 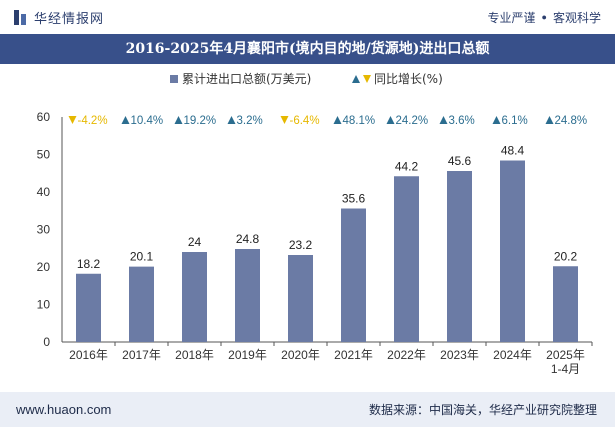 I want to click on bar-value-label: 48.4, so click(x=513, y=151).